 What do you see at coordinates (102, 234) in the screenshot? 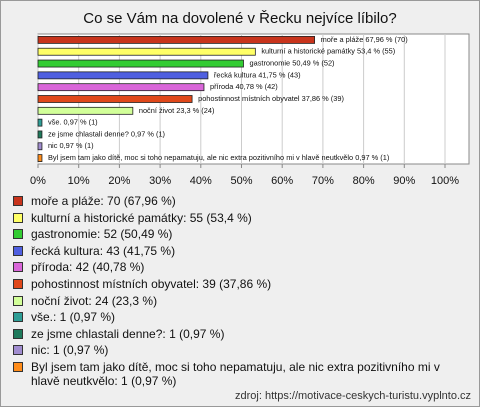
I see `legend-label: gastronomie: 52 (50,49 %)` at bounding box center [102, 234].